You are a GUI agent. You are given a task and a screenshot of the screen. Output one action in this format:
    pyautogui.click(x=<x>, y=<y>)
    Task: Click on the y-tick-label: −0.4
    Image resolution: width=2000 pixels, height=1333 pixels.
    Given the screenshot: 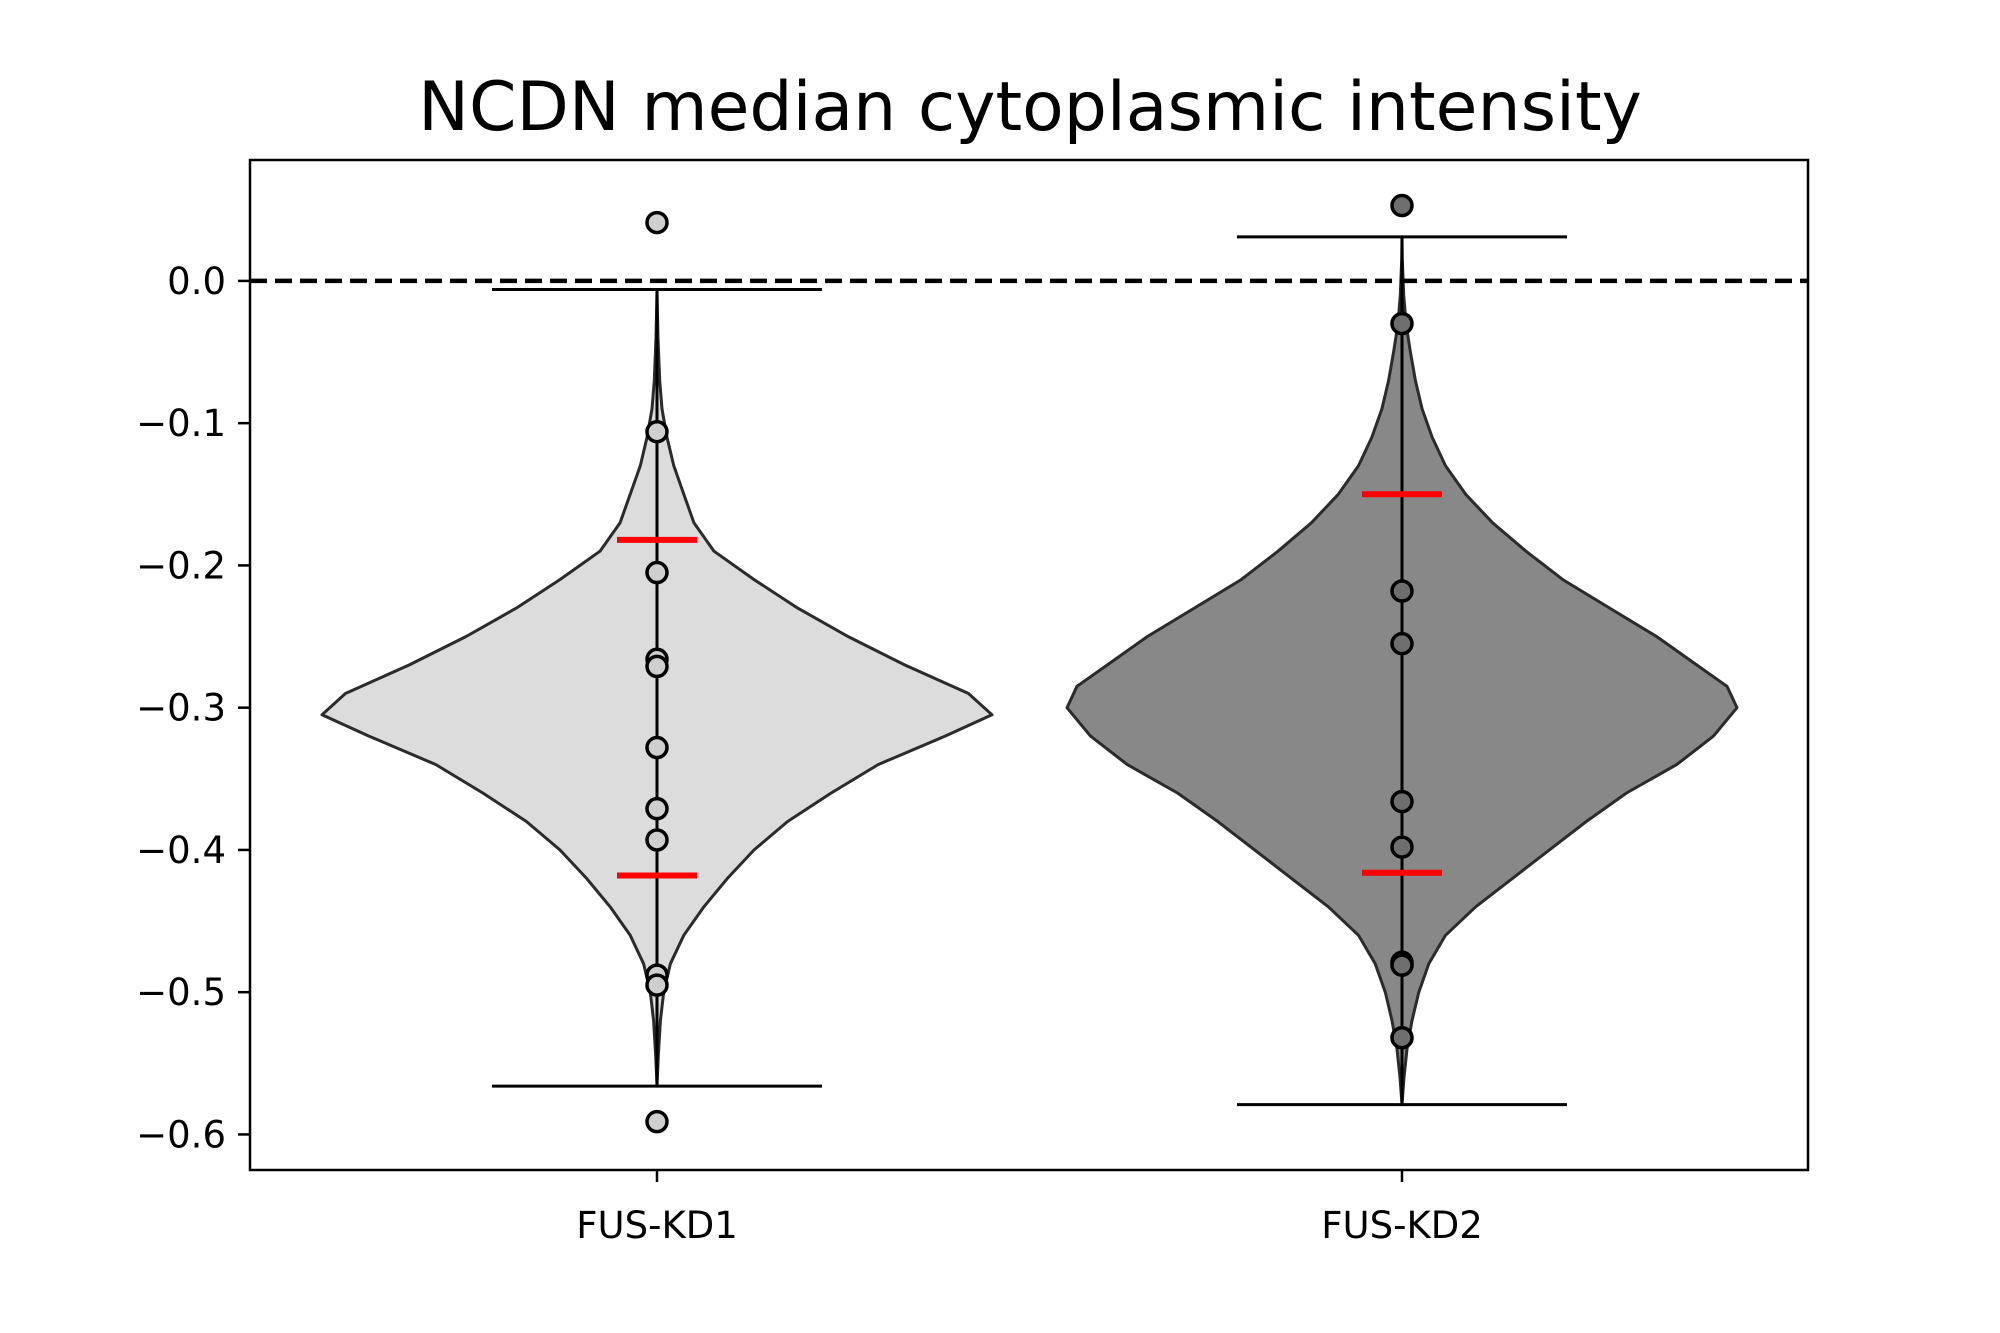 What is the action you would take?
    pyautogui.click(x=181, y=850)
    